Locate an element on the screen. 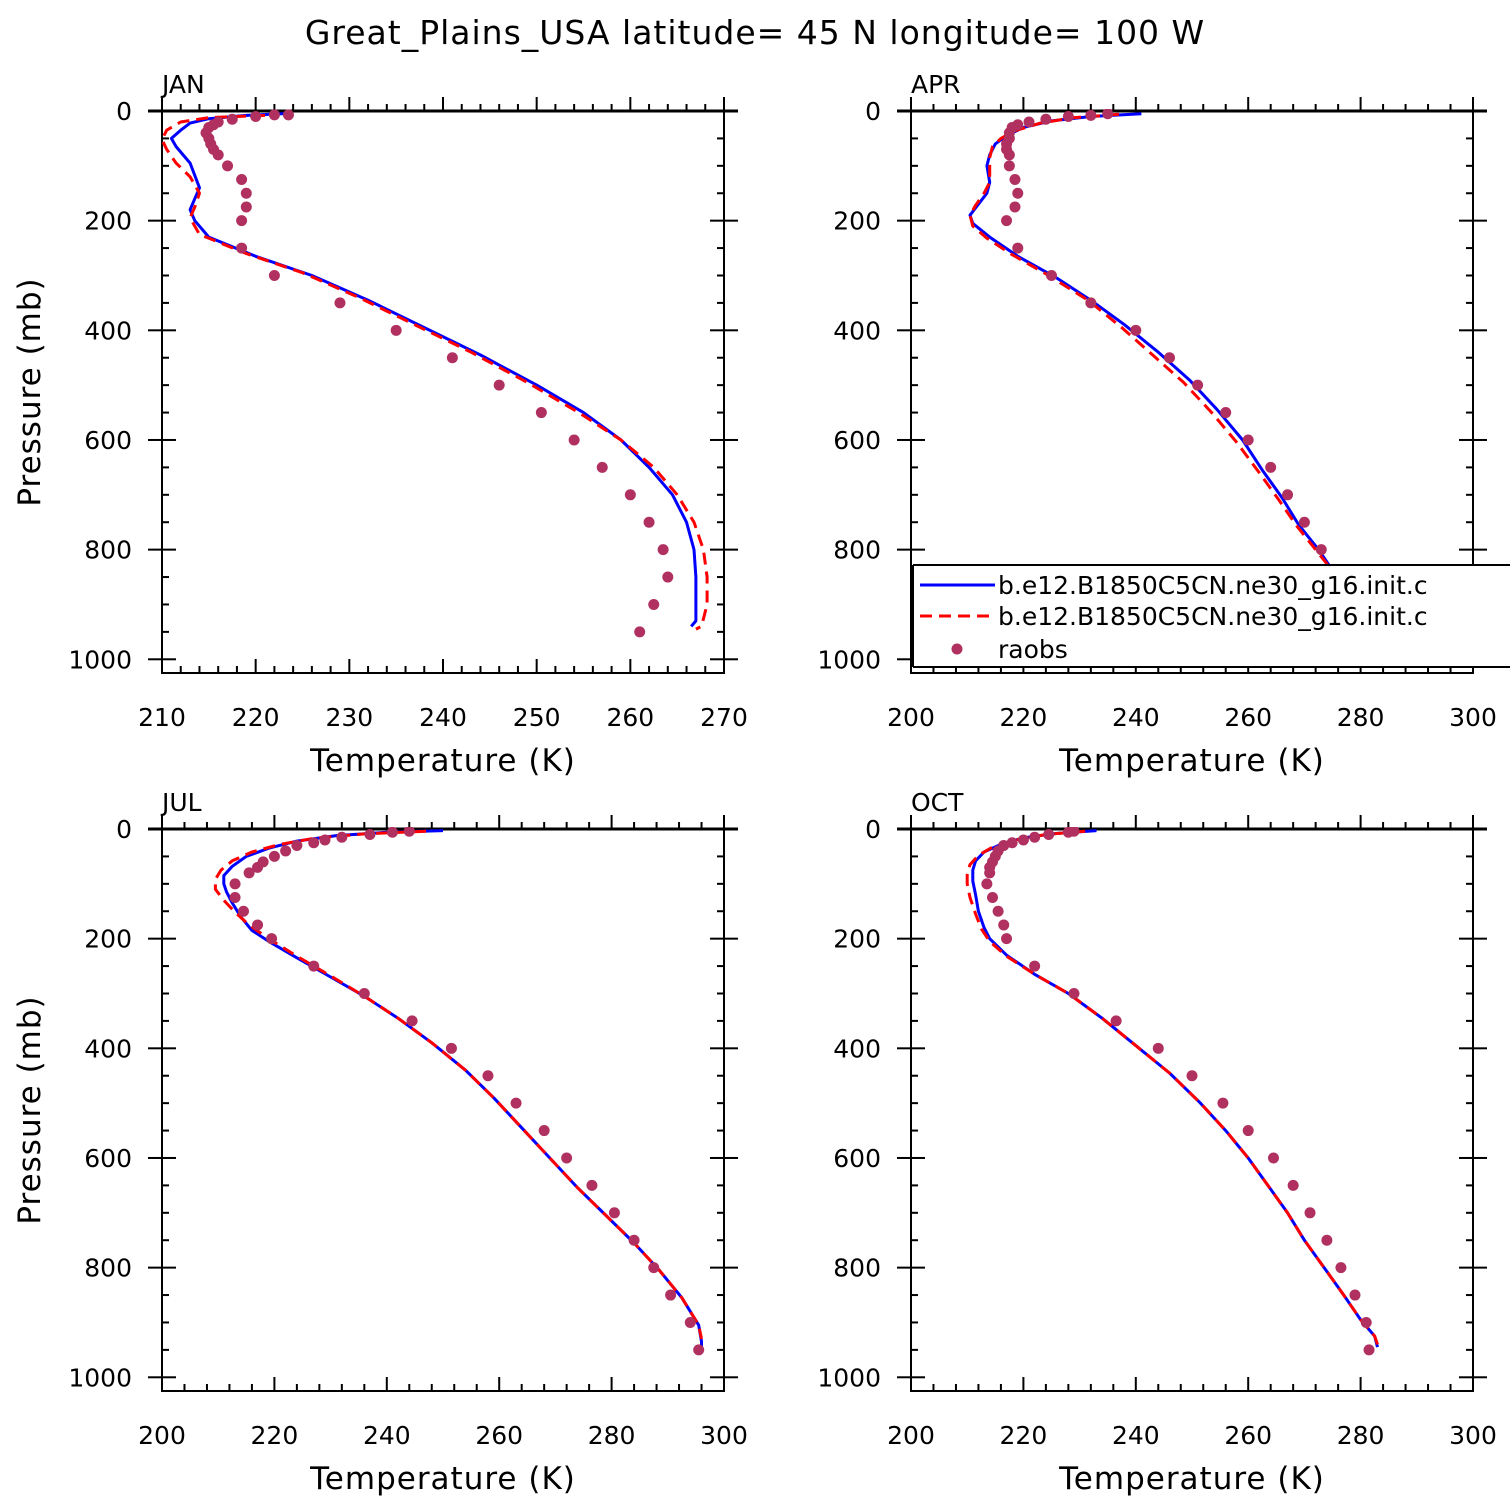 This screenshot has height=1510, width=1510. legend-entry-label: raobs is located at coordinates (1033, 649).